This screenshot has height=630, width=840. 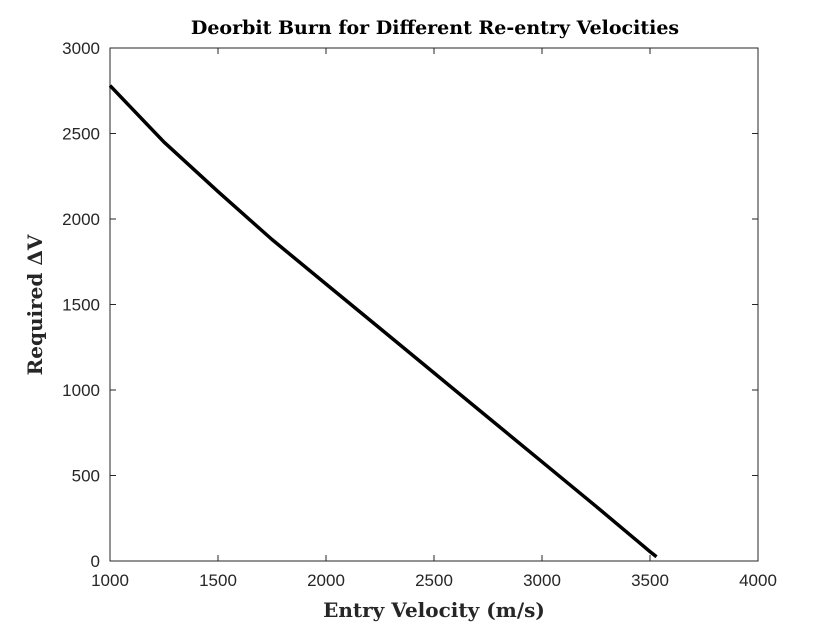 I want to click on x-tick-label: 4000, so click(x=758, y=580).